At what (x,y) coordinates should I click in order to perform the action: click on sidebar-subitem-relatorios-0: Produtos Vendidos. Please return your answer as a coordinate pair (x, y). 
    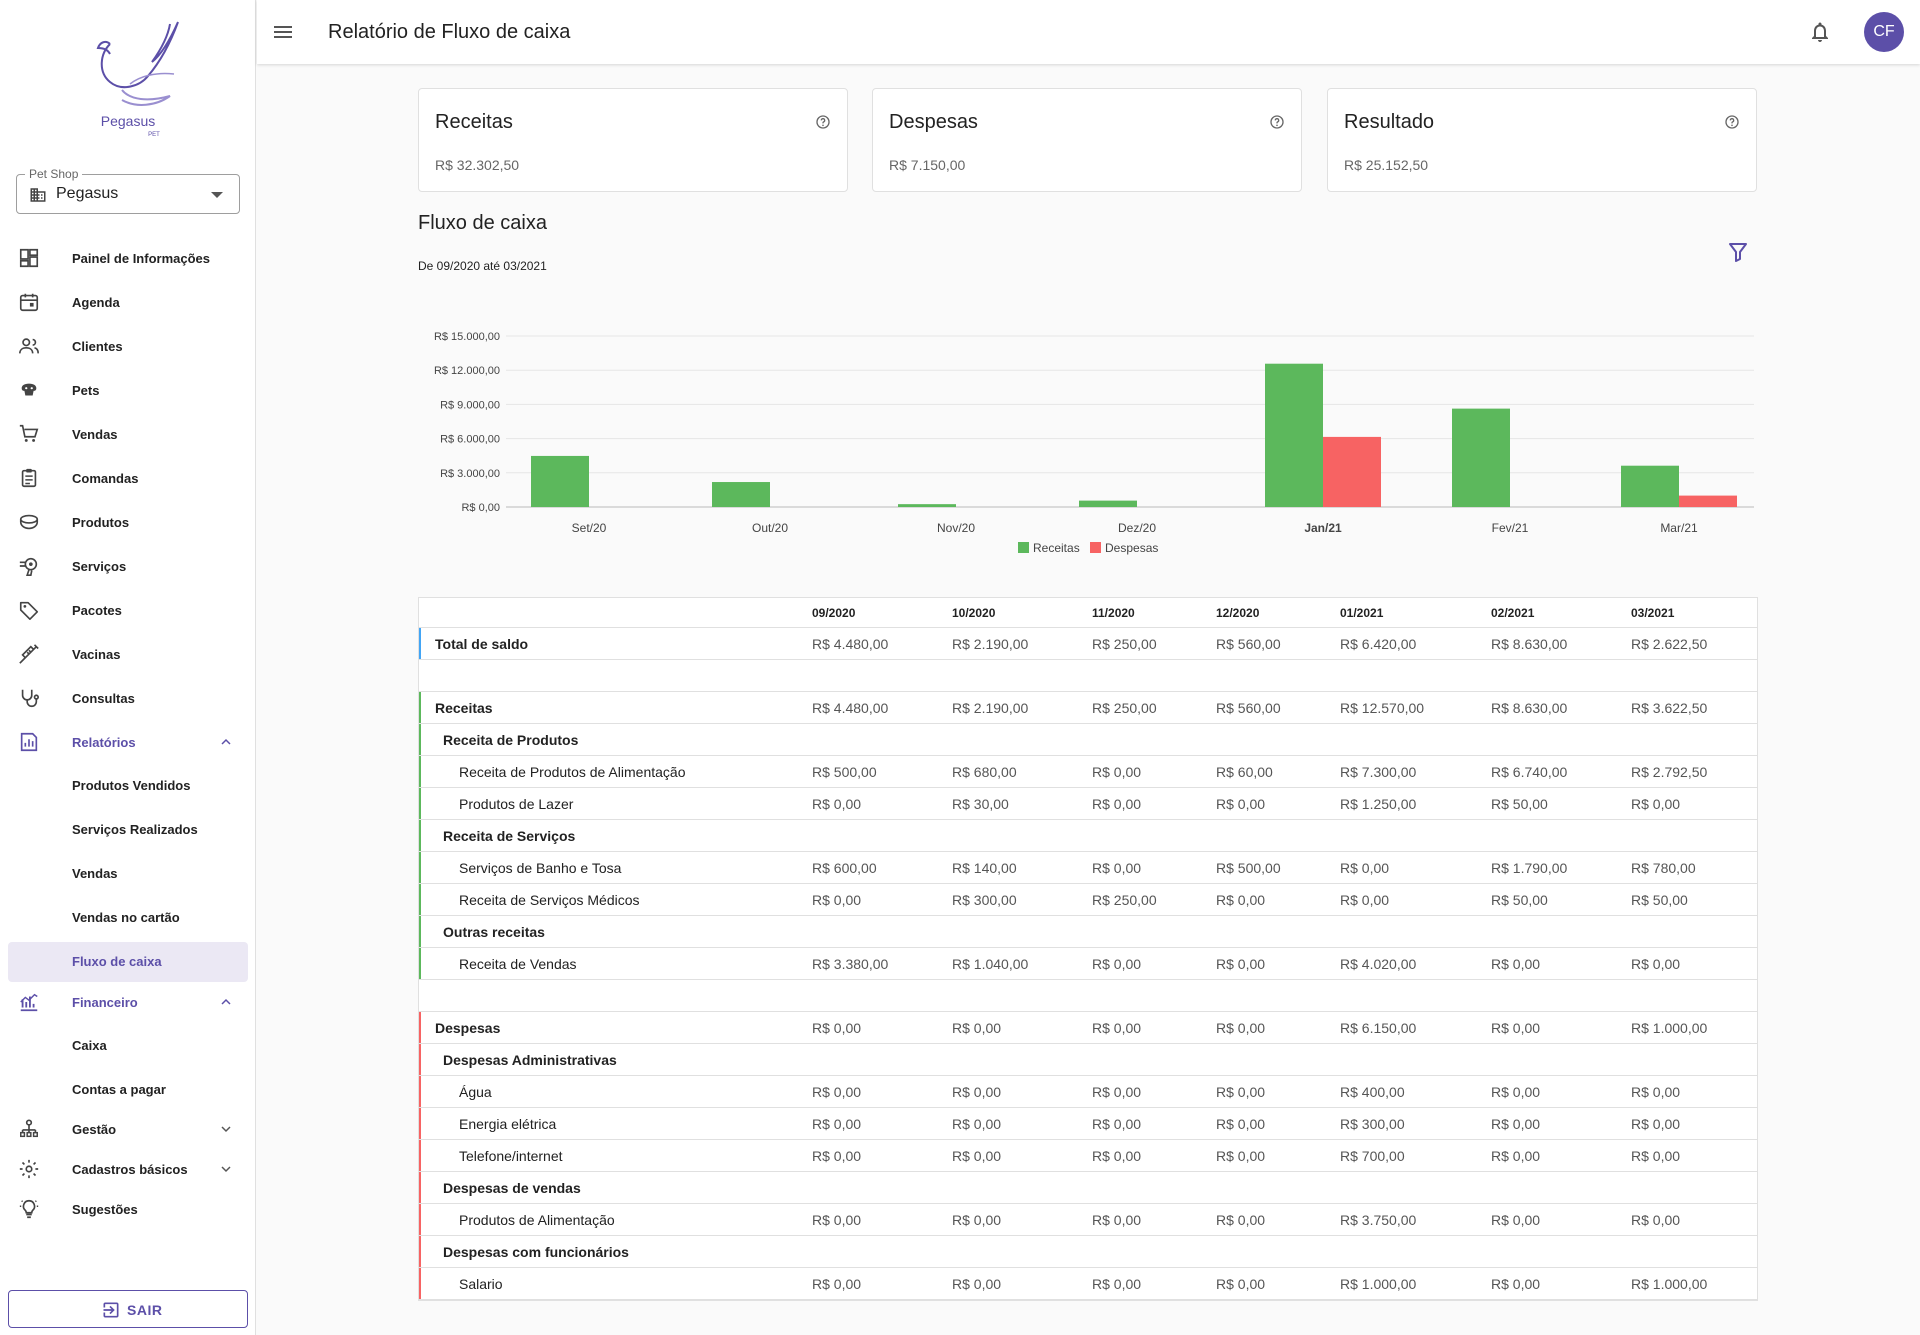
    Looking at the image, I should click on (128, 786).